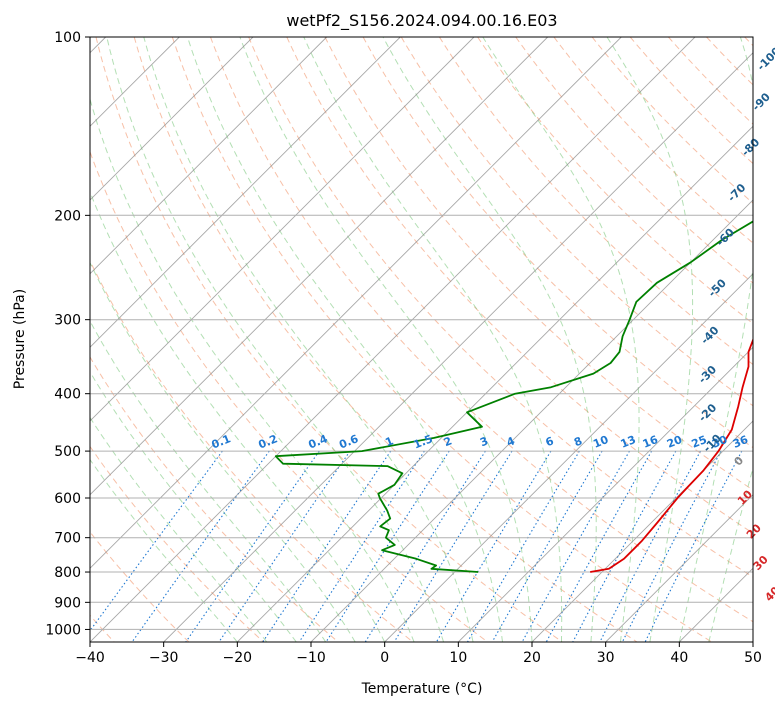 The image size is (775, 708). What do you see at coordinates (67, 452) in the screenshot?
I see `y-tick-label: 500` at bounding box center [67, 452].